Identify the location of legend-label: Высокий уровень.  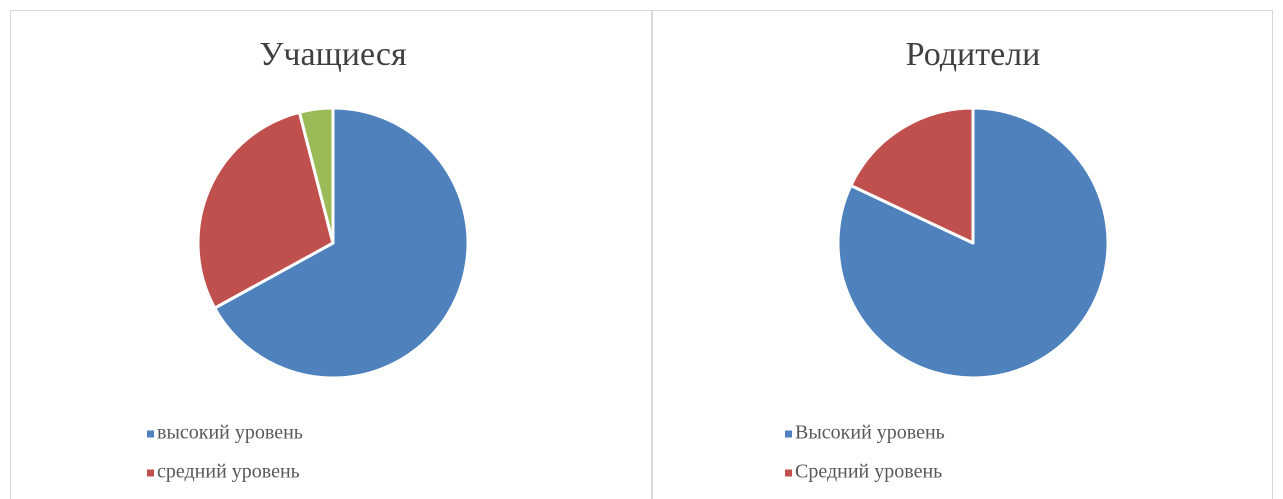
(870, 433).